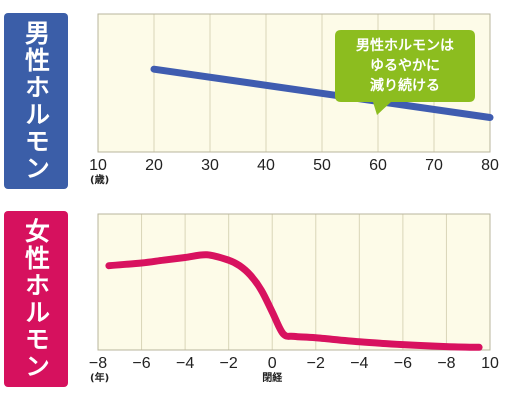 The height and width of the screenshot is (395, 509). I want to click on male-x-unit-label: (歳), so click(99, 179).